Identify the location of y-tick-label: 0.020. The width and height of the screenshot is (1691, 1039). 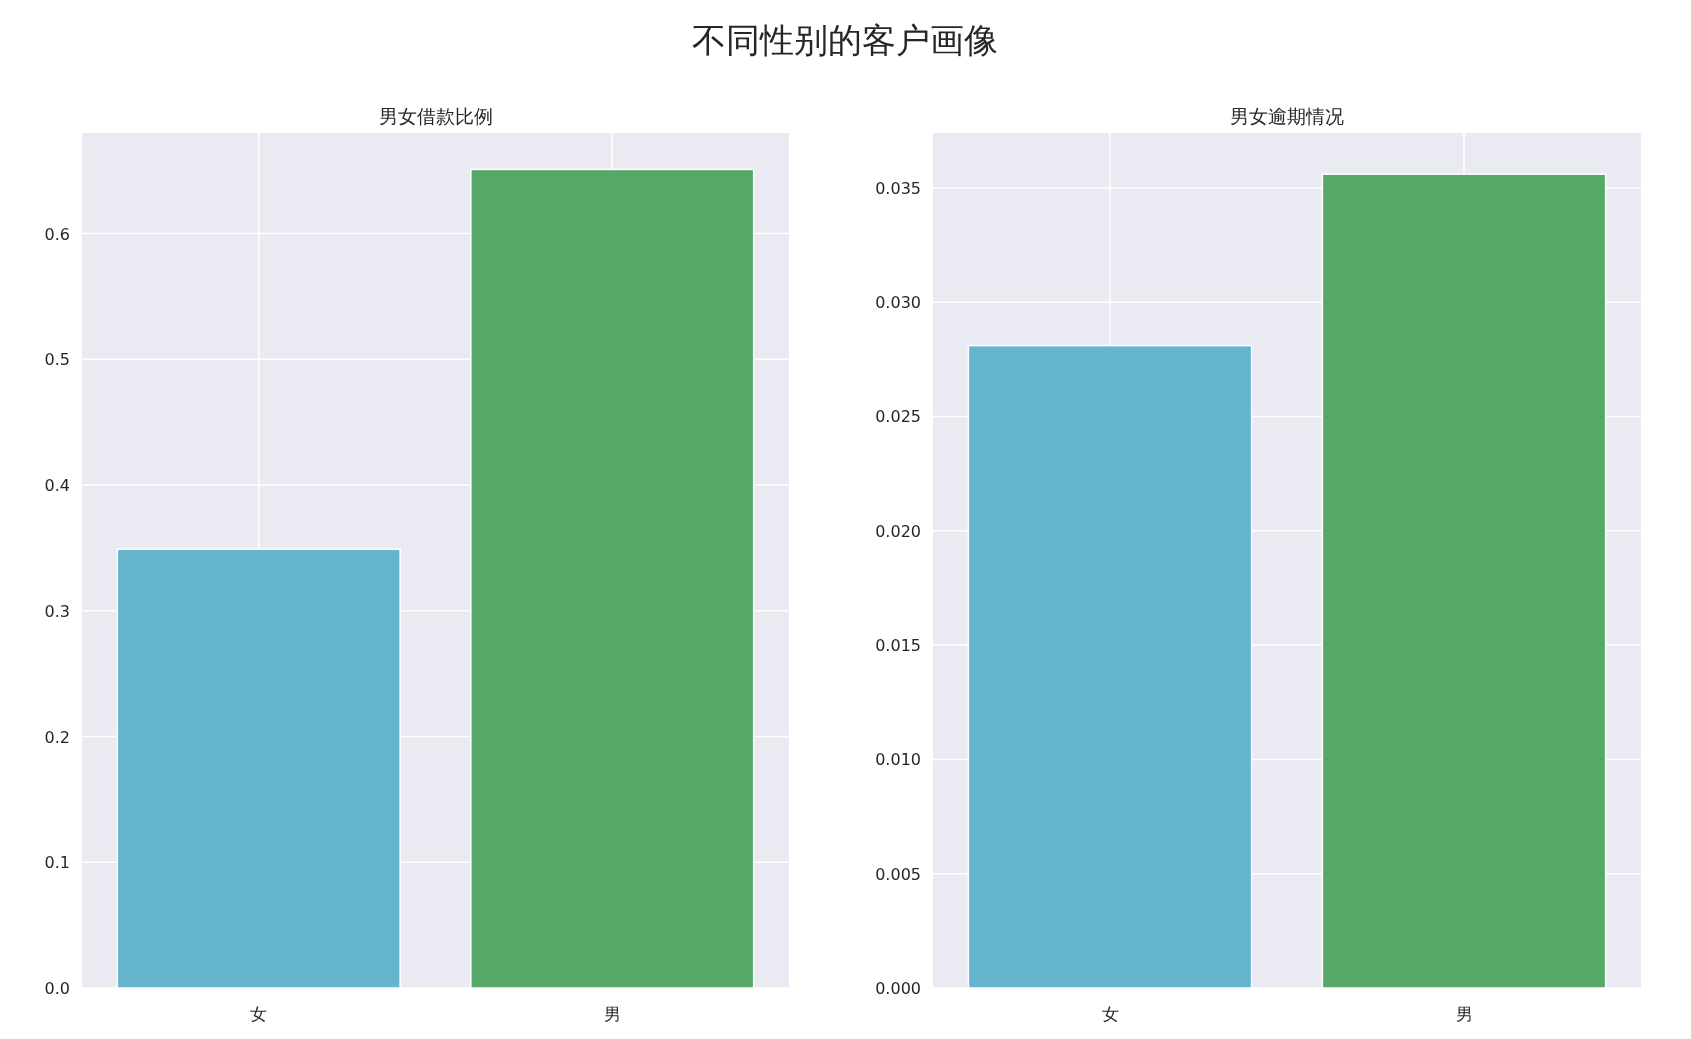
(898, 531).